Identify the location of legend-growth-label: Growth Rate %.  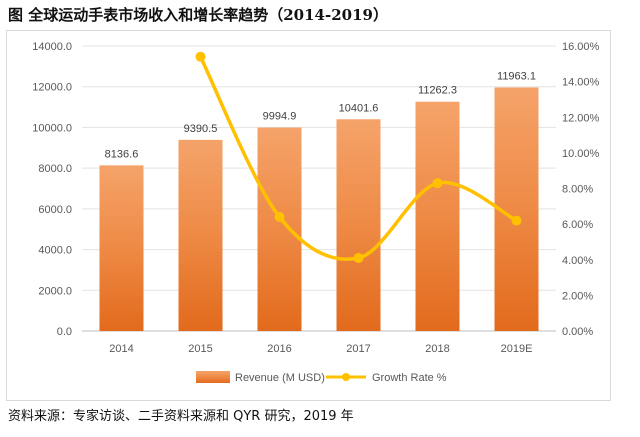
(409, 378).